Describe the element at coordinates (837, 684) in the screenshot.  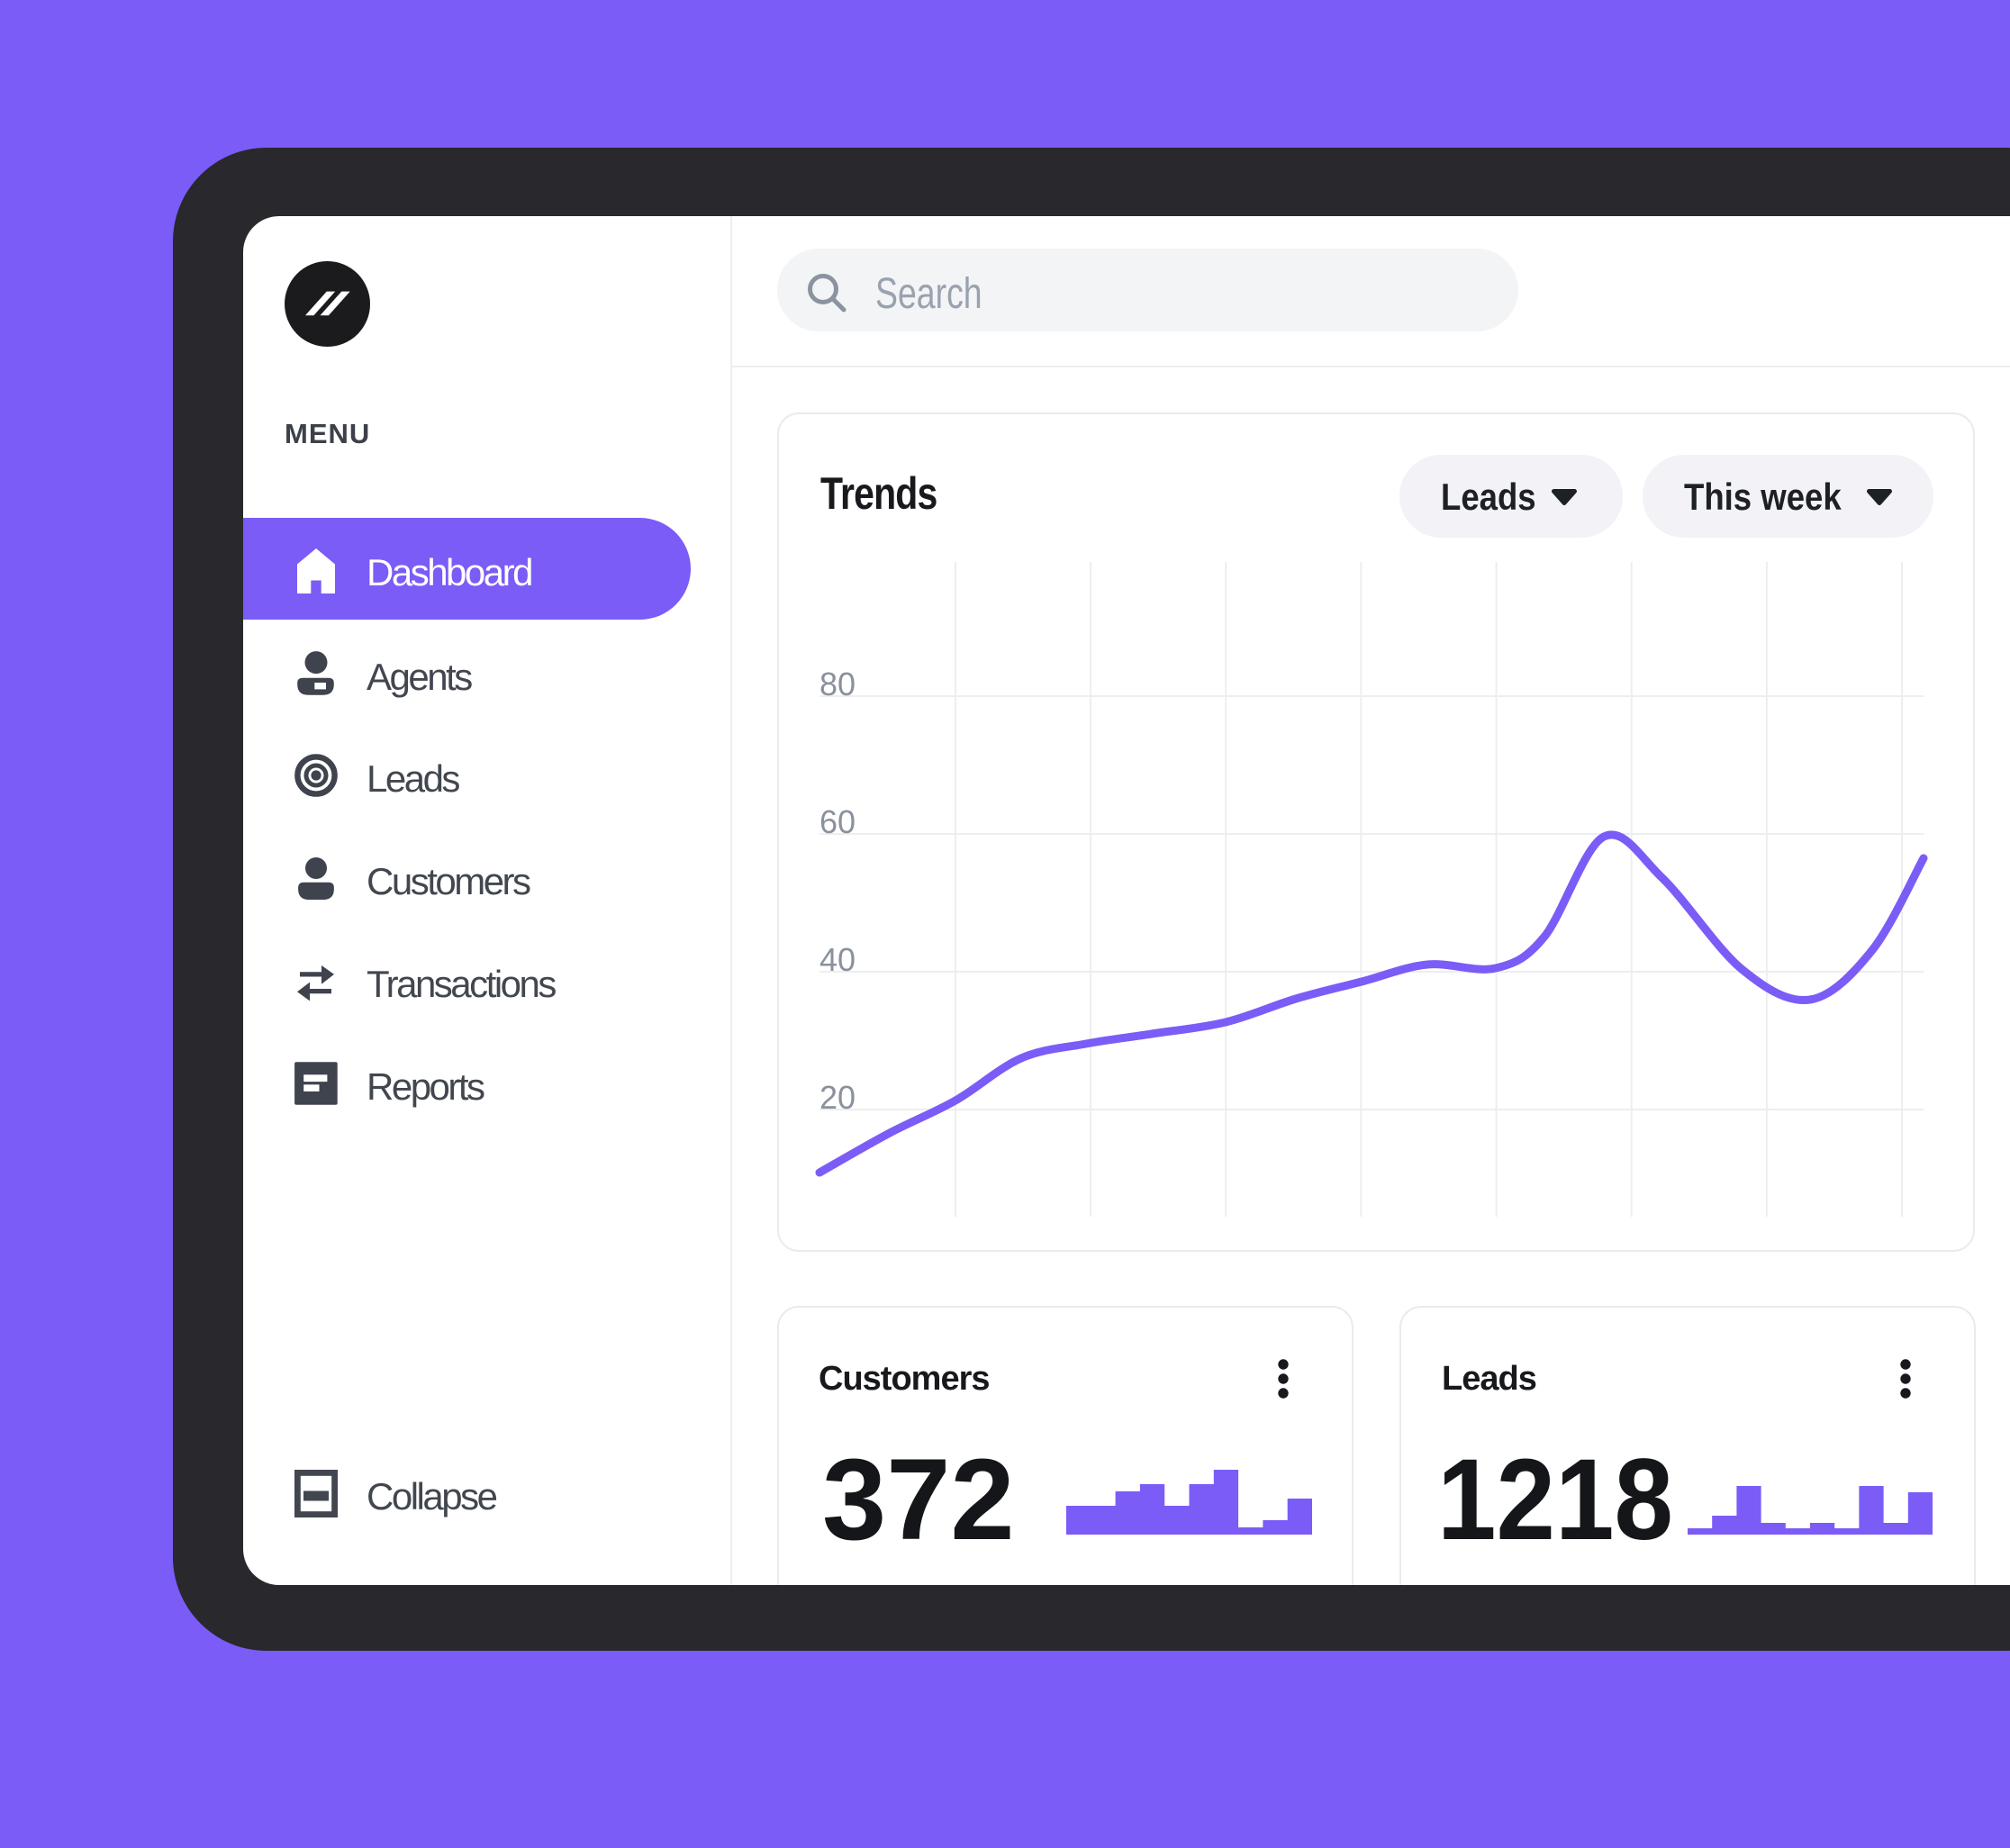
I see `svg-text: 80` at that location.